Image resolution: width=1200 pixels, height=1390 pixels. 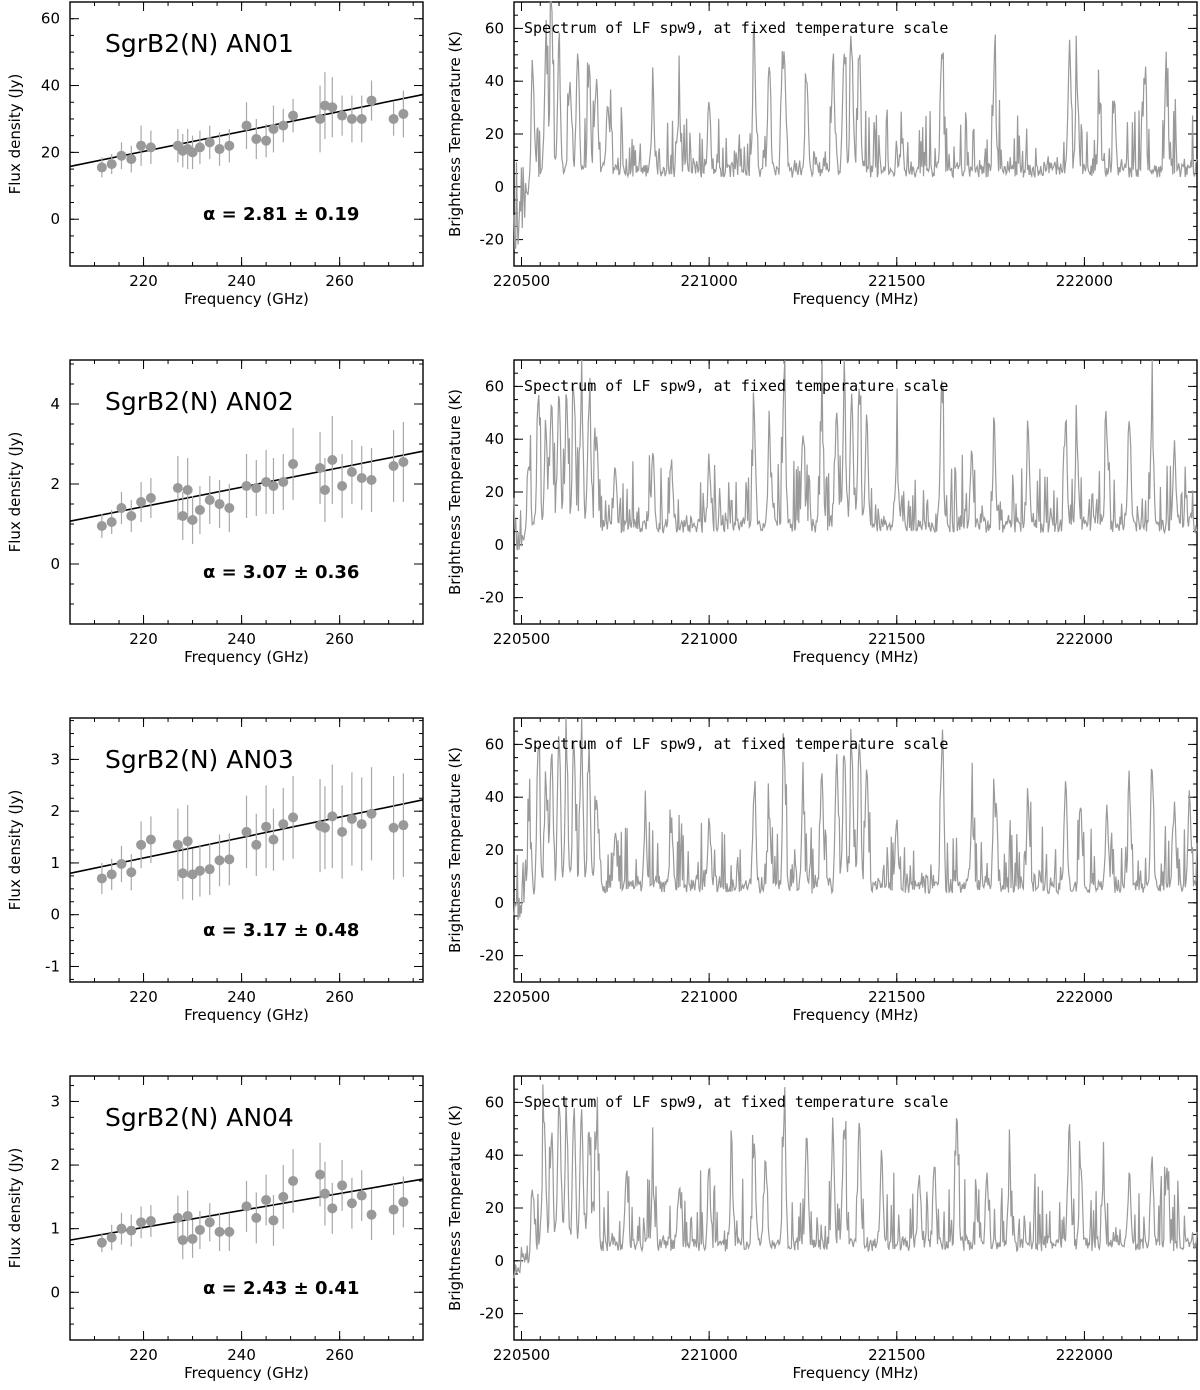 I want to click on source-title: SgrB2(N) AN03, so click(x=199, y=759).